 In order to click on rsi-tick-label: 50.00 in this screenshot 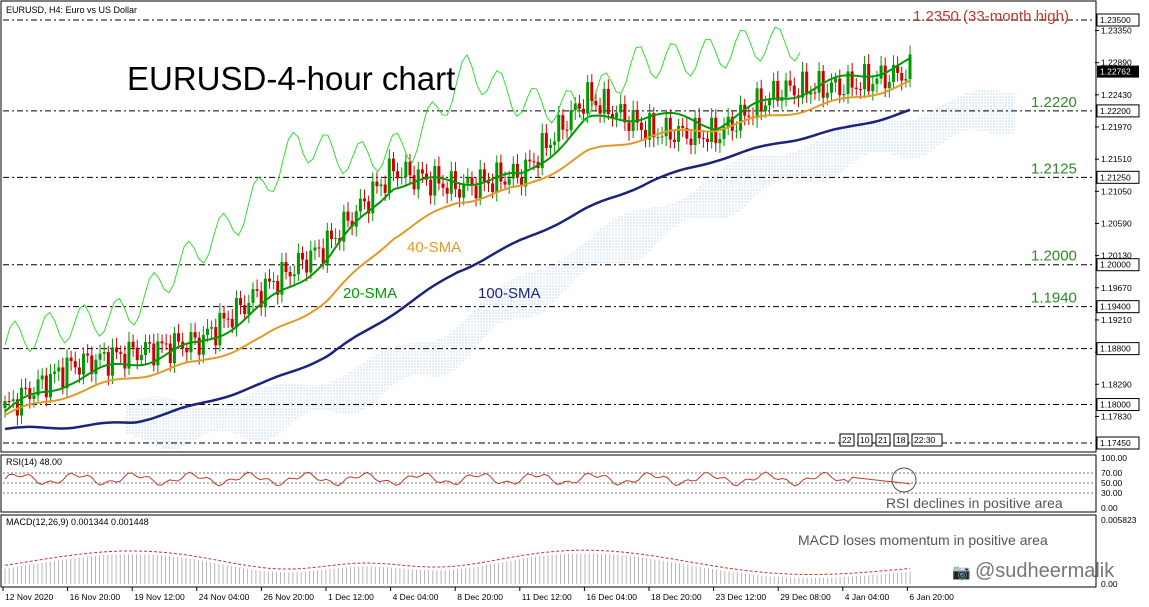, I will do `click(1112, 483)`.